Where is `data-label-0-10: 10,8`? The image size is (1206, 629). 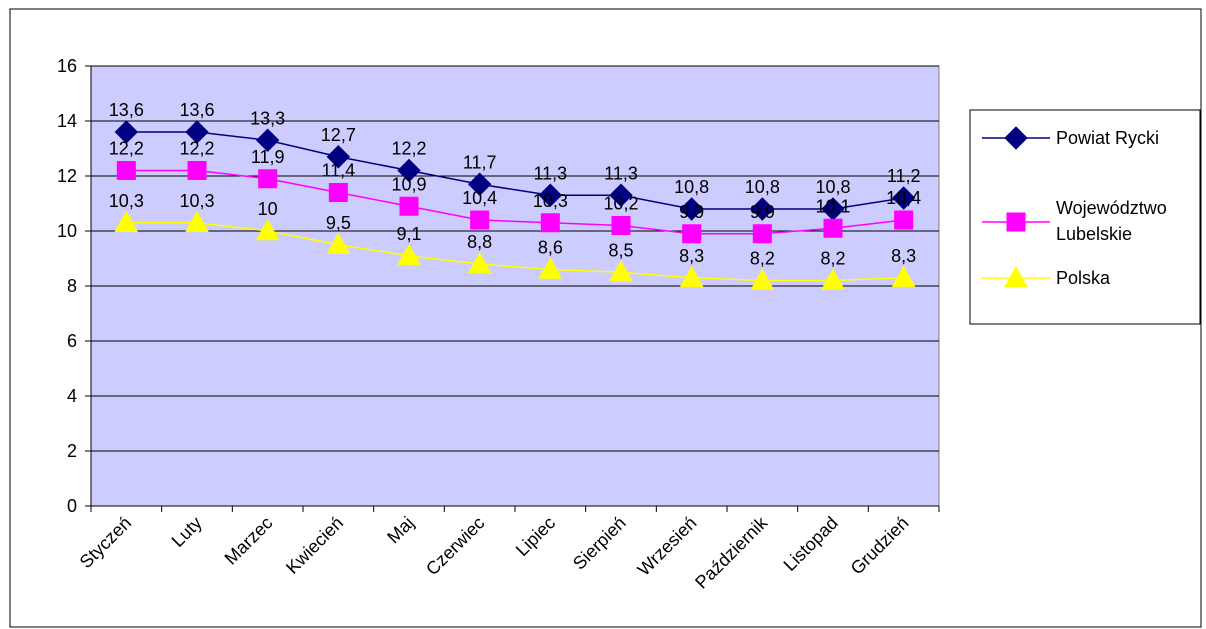
data-label-0-10: 10,8 is located at coordinates (832, 187).